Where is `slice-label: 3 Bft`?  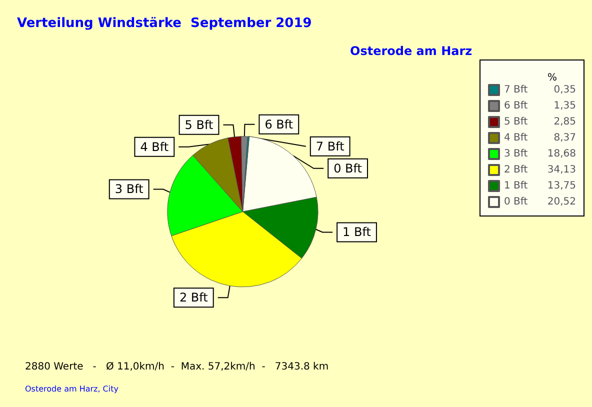
slice-label: 3 Bft is located at coordinates (129, 189).